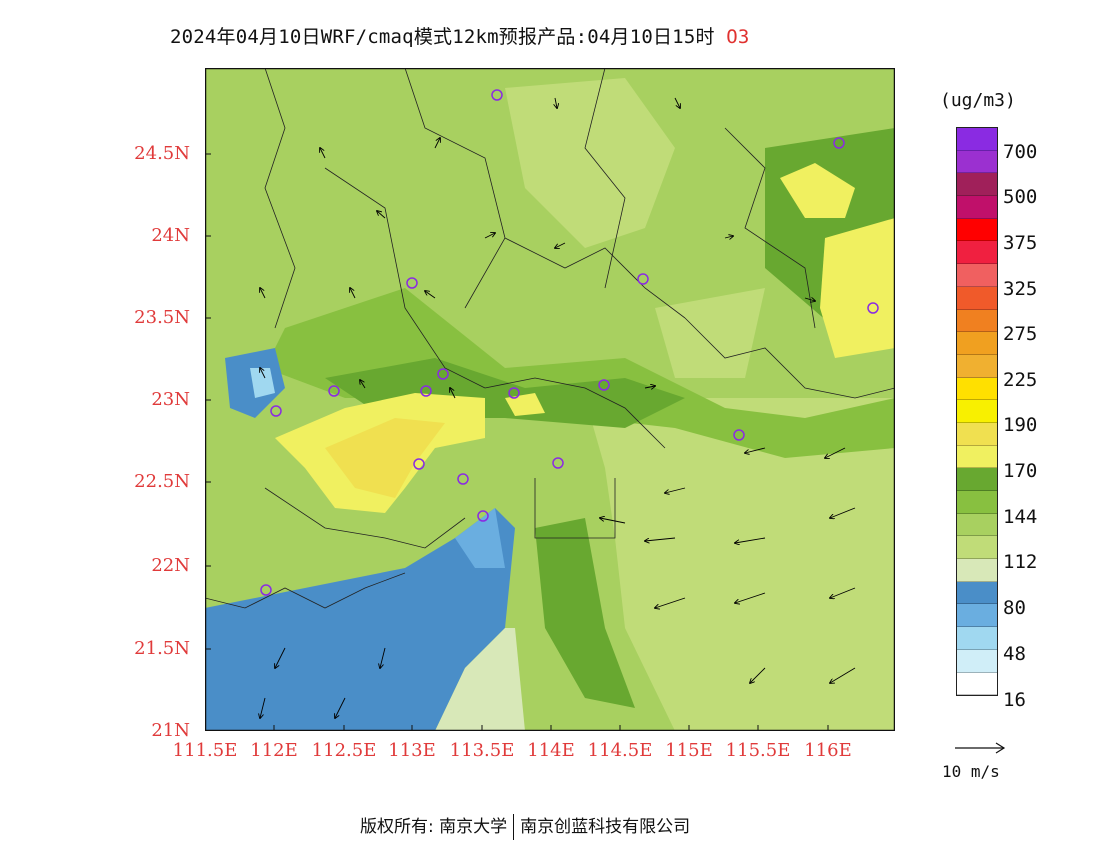 The image size is (1100, 850). What do you see at coordinates (817, 190) in the screenshot?
I see `yellow-ne1` at bounding box center [817, 190].